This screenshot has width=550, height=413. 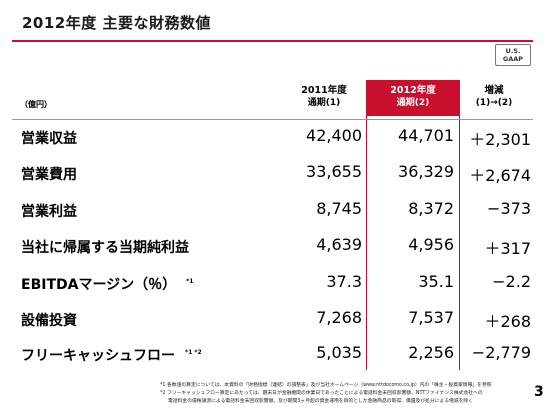 I want to click on row-label: 設備投資, so click(x=54, y=320).